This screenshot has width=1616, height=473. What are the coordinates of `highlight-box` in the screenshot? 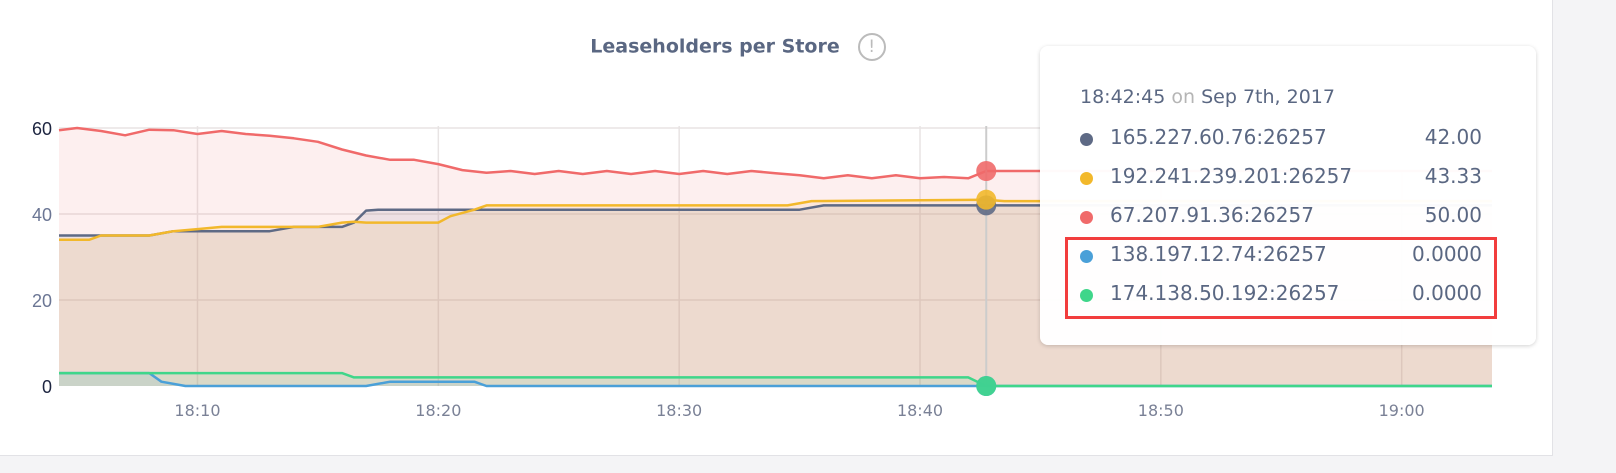 It's located at (1281, 278).